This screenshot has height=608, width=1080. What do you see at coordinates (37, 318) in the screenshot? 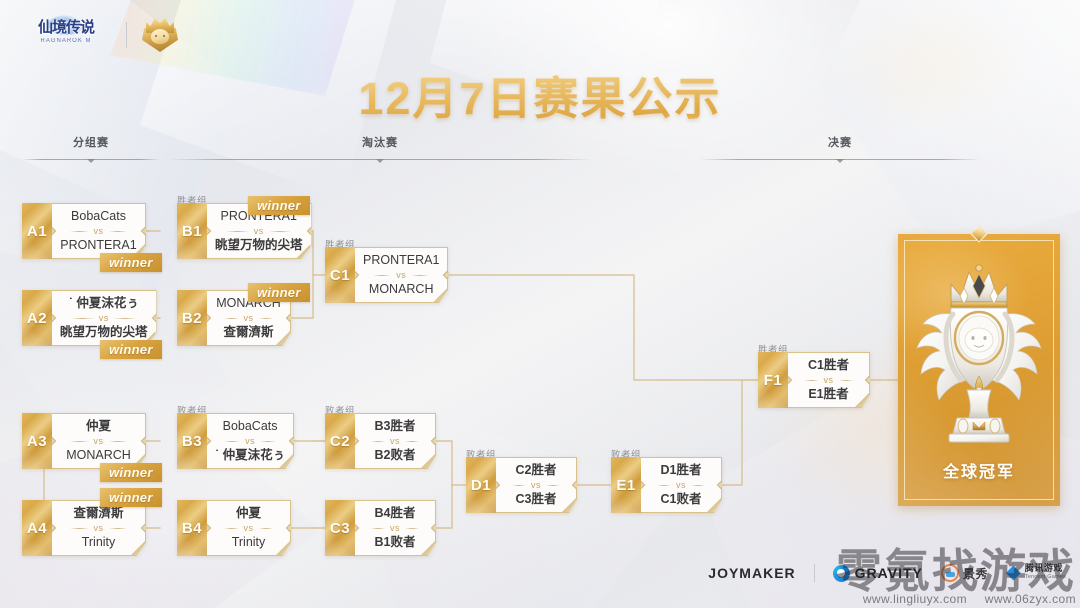
I see `match-id: A2` at bounding box center [37, 318].